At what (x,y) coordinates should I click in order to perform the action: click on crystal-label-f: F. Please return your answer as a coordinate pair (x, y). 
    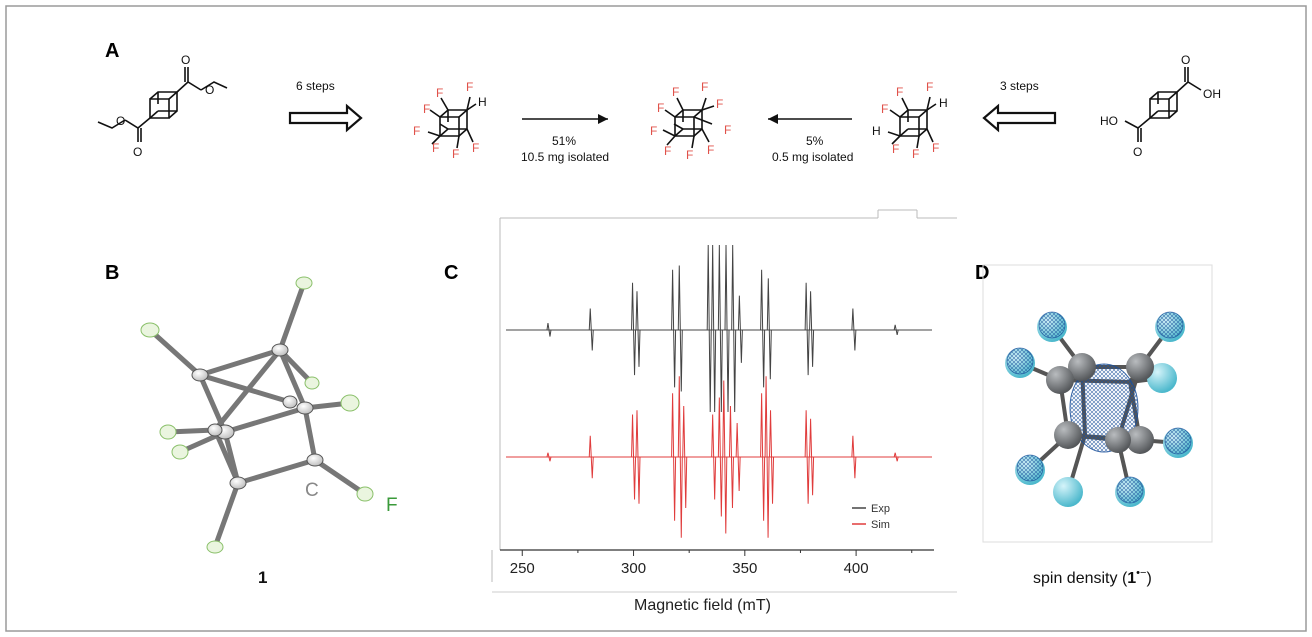
    Looking at the image, I should click on (392, 505).